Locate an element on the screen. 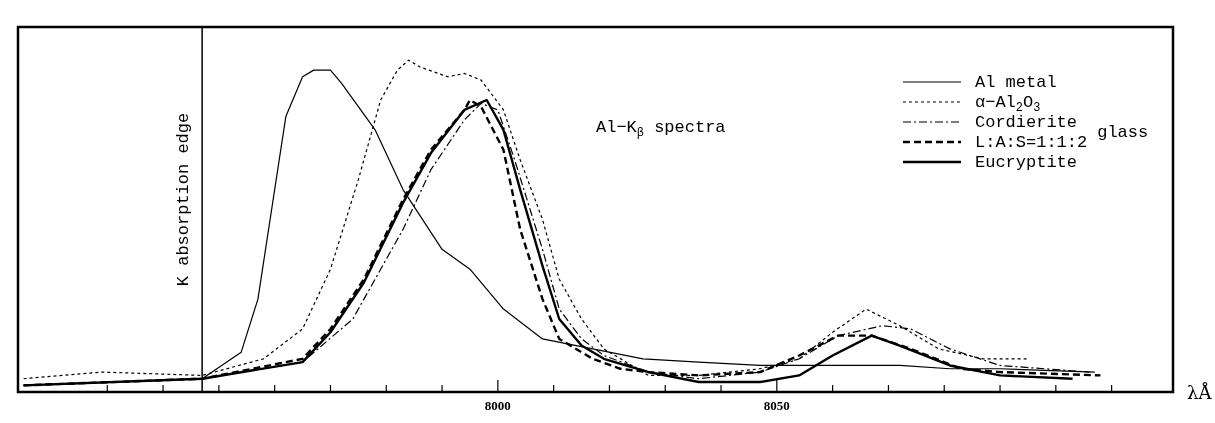 The width and height of the screenshot is (1215, 423). ref-line-label: K absorption edge is located at coordinates (184, 199).